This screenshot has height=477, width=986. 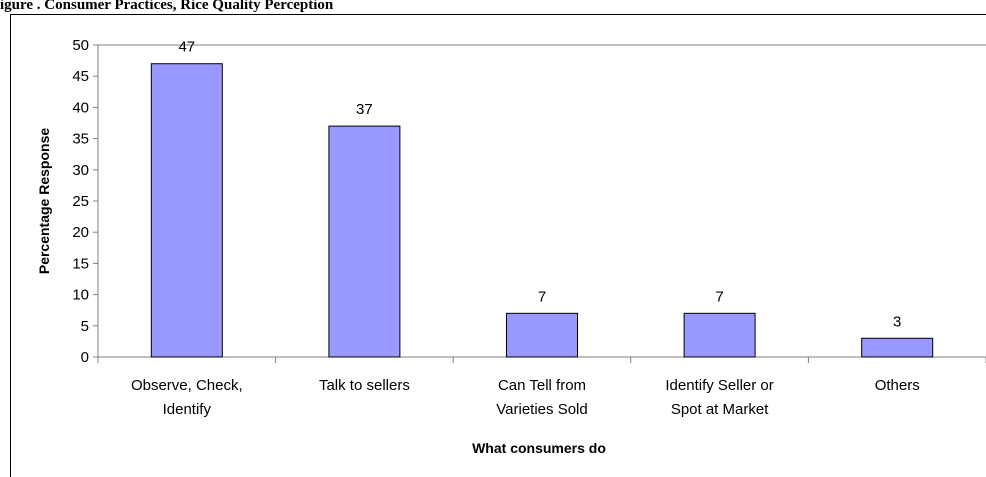 What do you see at coordinates (80, 295) in the screenshot?
I see `y-tick-label: 10` at bounding box center [80, 295].